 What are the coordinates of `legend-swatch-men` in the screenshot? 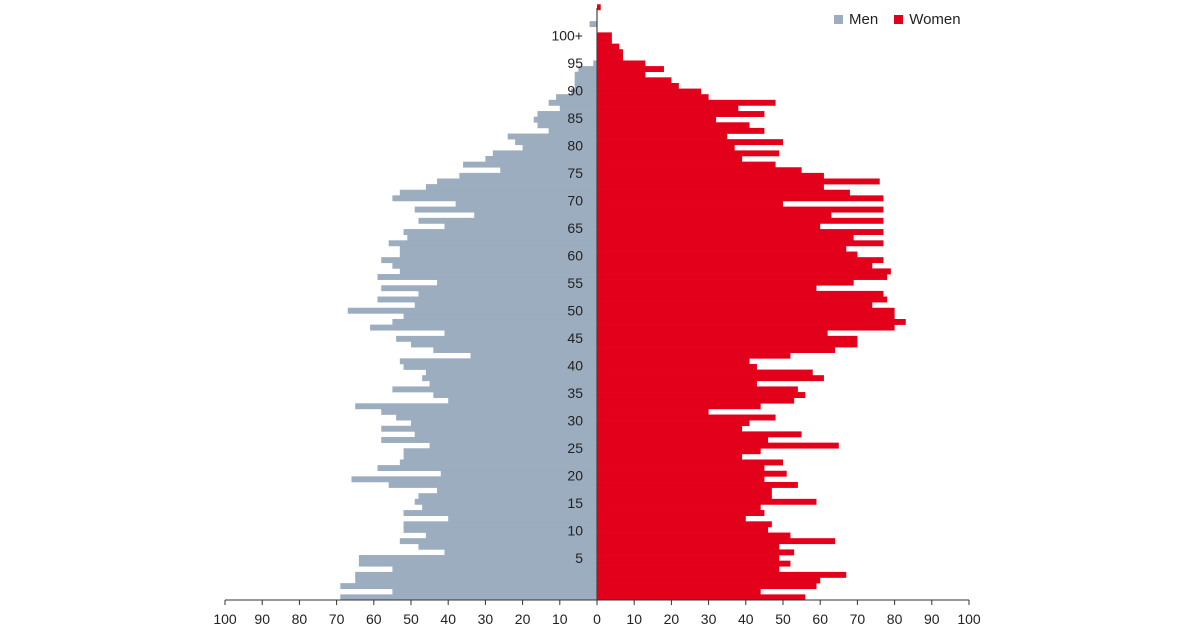 It's located at (838, 19).